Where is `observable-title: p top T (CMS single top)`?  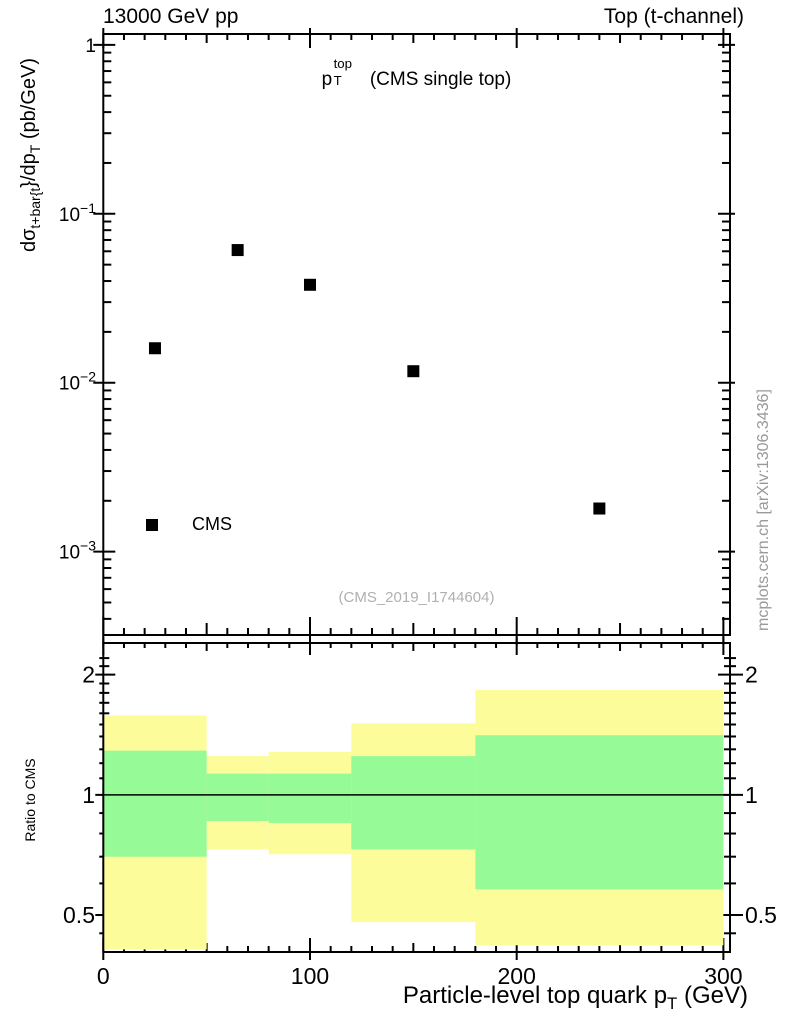
observable-title: p top T (CMS single top) is located at coordinates (416, 73).